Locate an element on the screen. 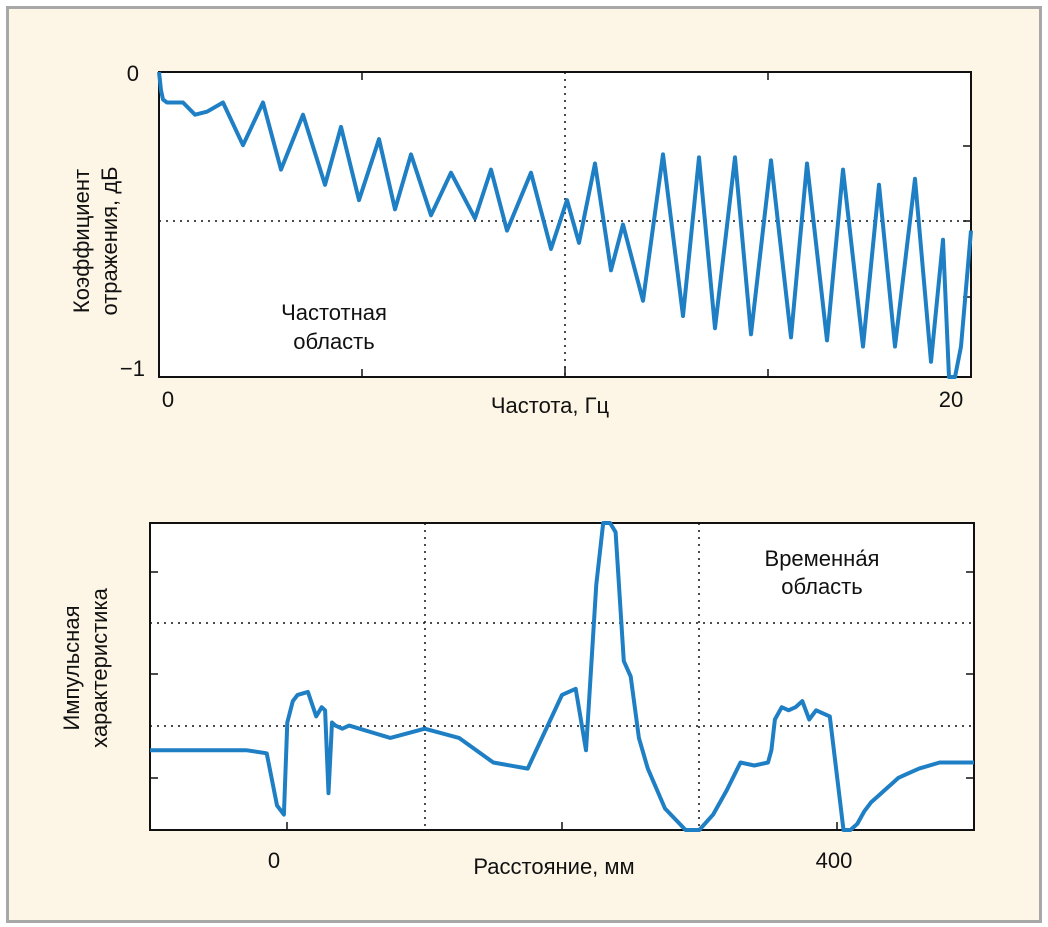  top-x-axis-label: Частота, Гц is located at coordinates (550, 405).